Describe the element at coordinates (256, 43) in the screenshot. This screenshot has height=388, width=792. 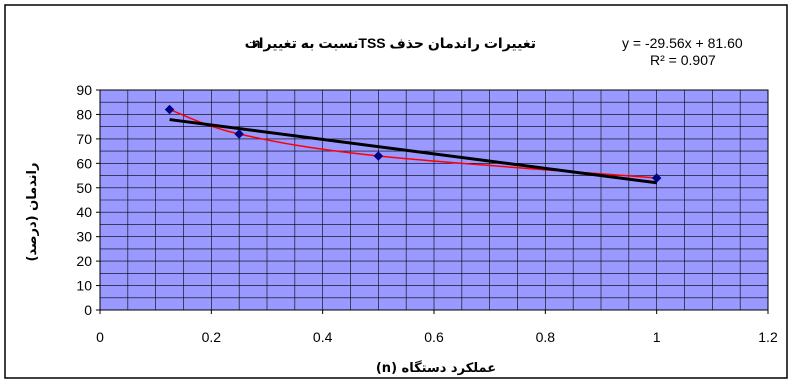
I see `chart-title-line2: n` at that location.